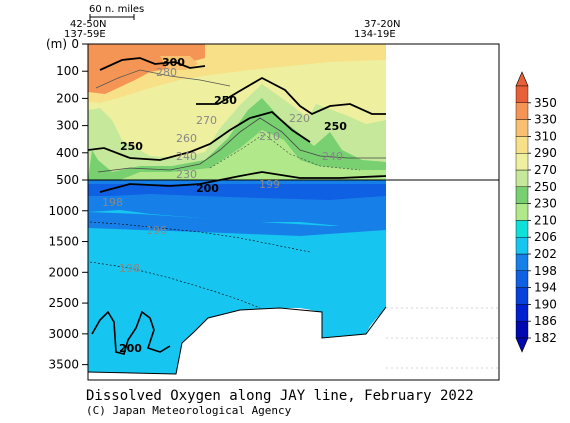 Image resolution: width=570 pixels, height=423 pixels. Describe the element at coordinates (173, 62) in the screenshot. I see `contour-label: 300` at that location.